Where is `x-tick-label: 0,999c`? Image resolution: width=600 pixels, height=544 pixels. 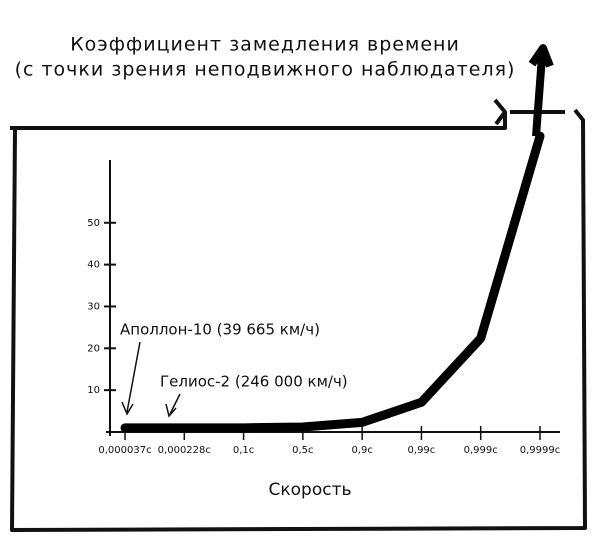
x-tick-label: 0,999c is located at coordinates (481, 450).